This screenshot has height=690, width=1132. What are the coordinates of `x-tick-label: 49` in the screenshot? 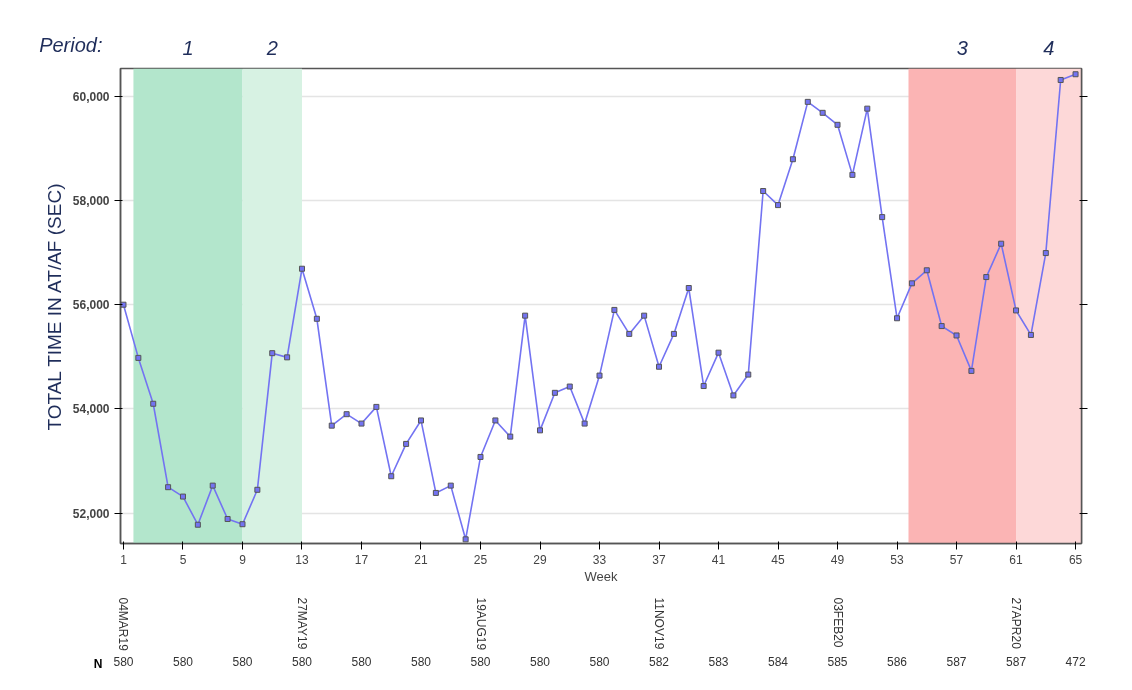 It's located at (837, 559).